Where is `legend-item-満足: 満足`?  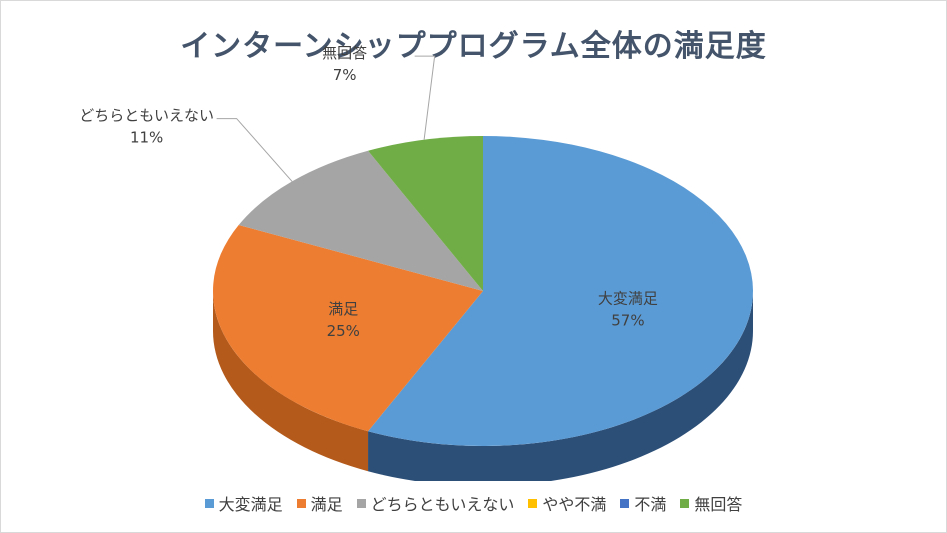
legend-item-満足: 満足 is located at coordinates (319, 503).